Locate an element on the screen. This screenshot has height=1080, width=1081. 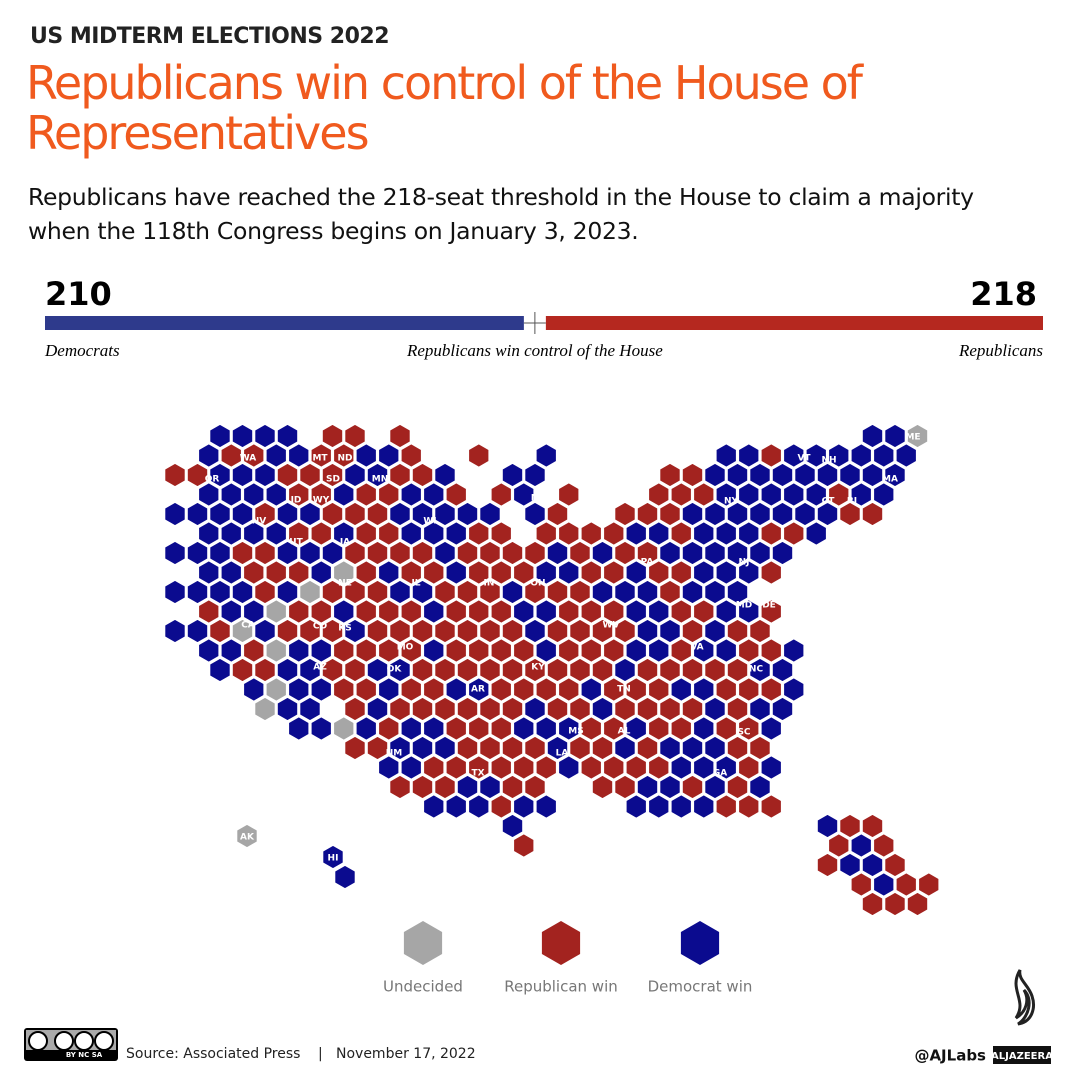
badge-icon is located at coordinates (104, 1041).